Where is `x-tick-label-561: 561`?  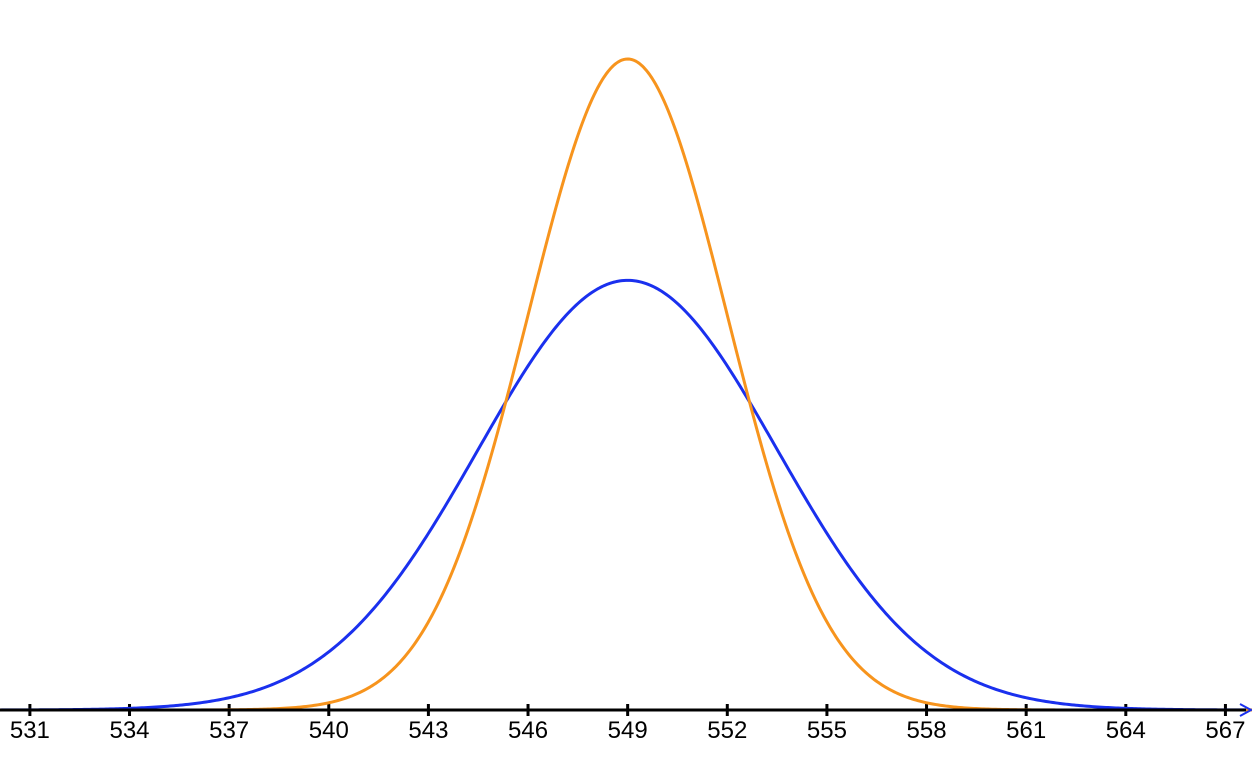
x-tick-label-561: 561 is located at coordinates (1026, 730).